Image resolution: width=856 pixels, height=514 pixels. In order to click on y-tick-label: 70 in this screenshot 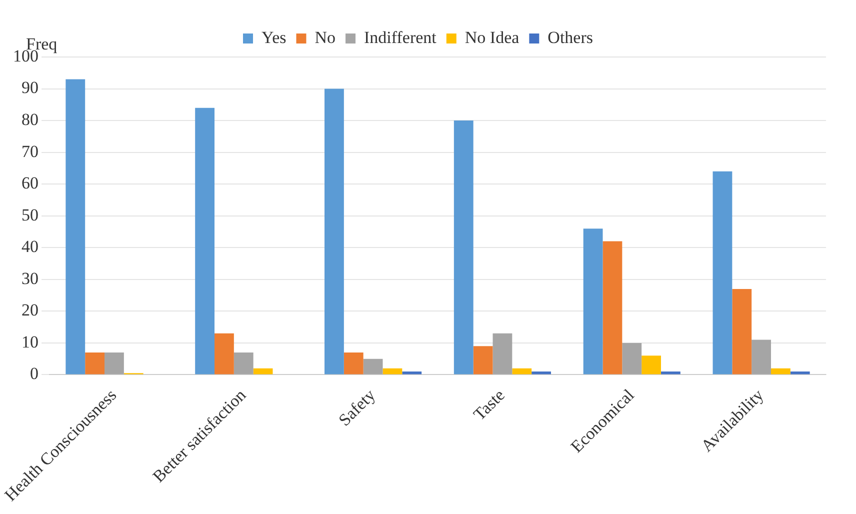, I will do `click(30, 151)`.